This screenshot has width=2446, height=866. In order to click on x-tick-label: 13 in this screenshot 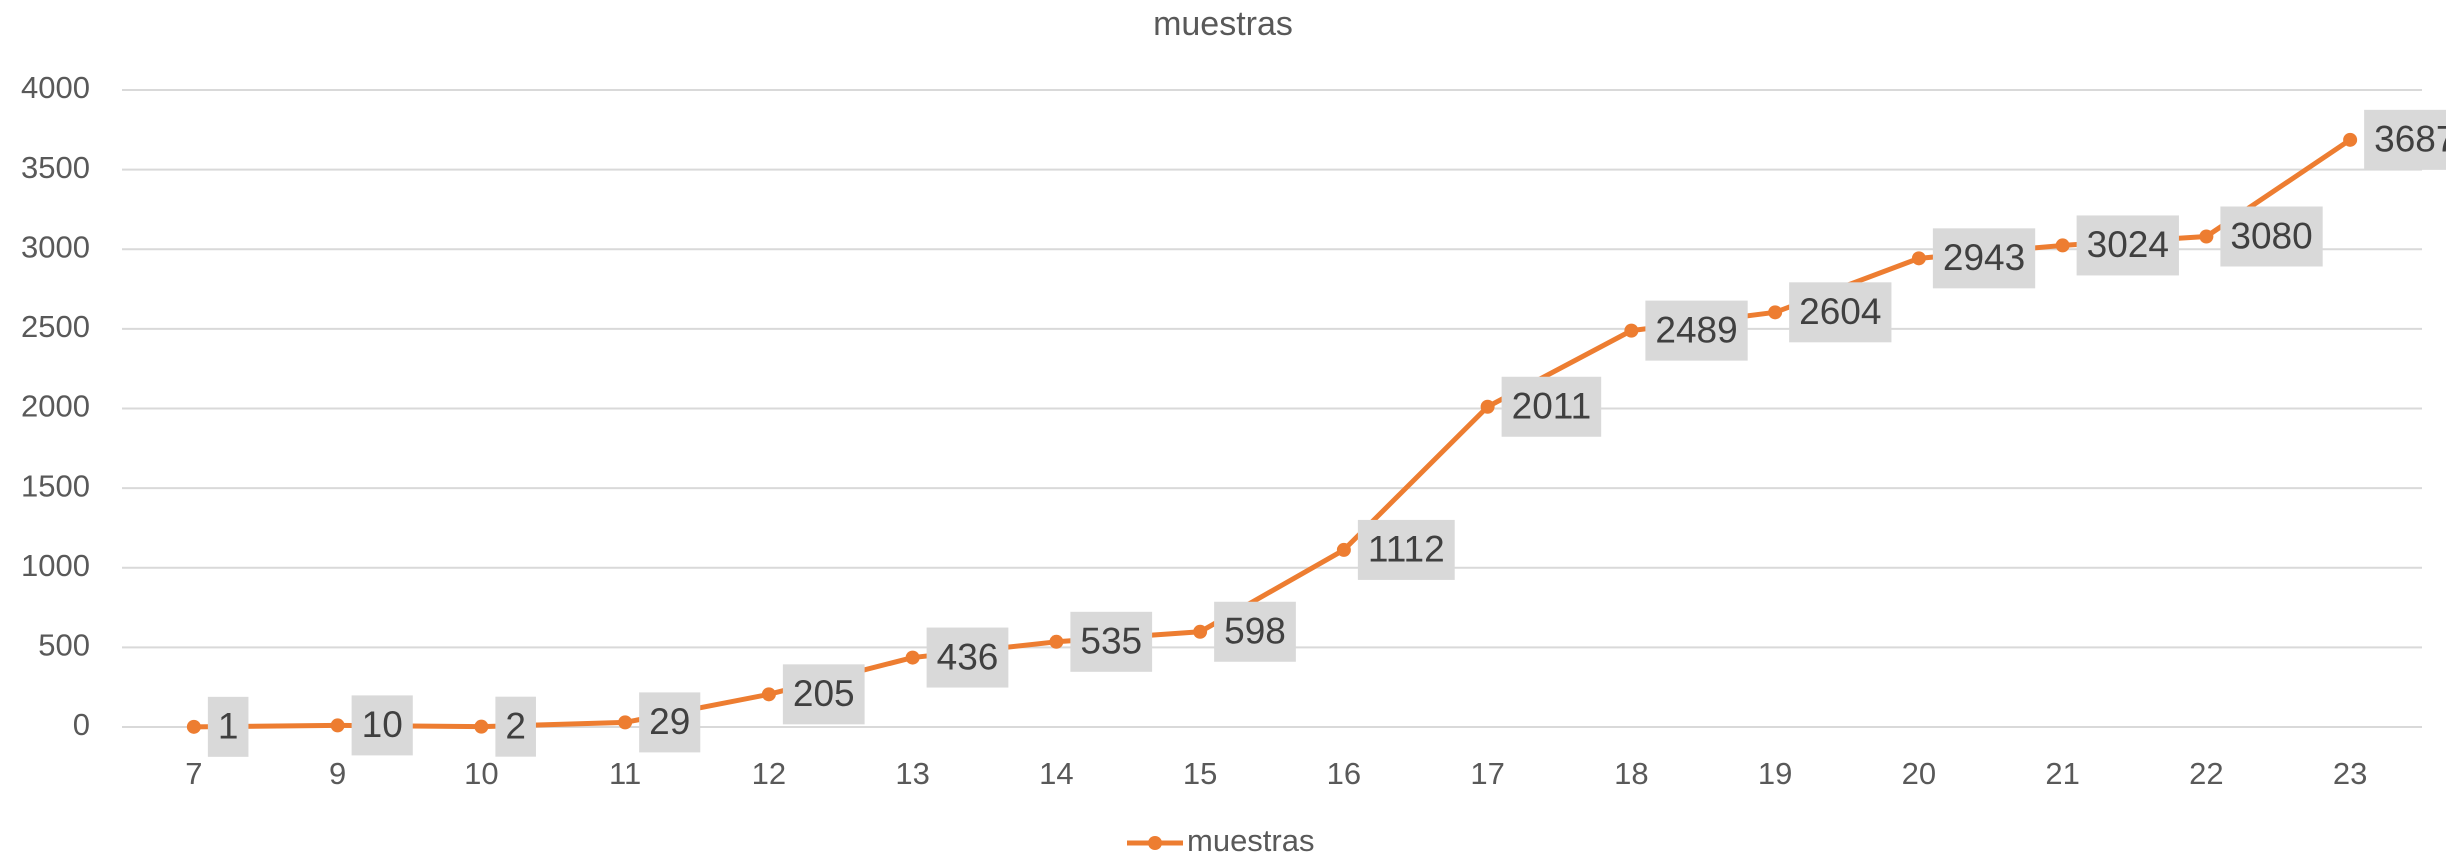, I will do `click(912, 773)`.